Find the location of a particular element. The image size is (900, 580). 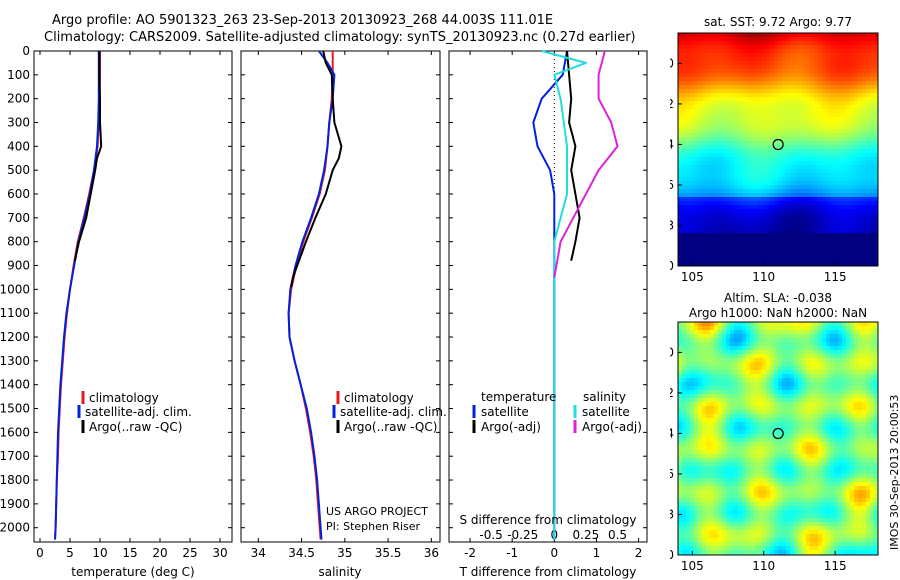

x-tick-label: -2 is located at coordinates (470, 553).